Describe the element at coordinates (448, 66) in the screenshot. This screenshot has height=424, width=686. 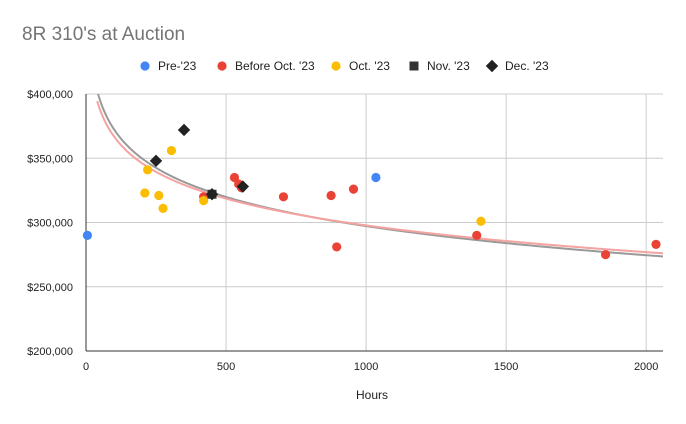
I see `legend-label: Nov. '23` at that location.